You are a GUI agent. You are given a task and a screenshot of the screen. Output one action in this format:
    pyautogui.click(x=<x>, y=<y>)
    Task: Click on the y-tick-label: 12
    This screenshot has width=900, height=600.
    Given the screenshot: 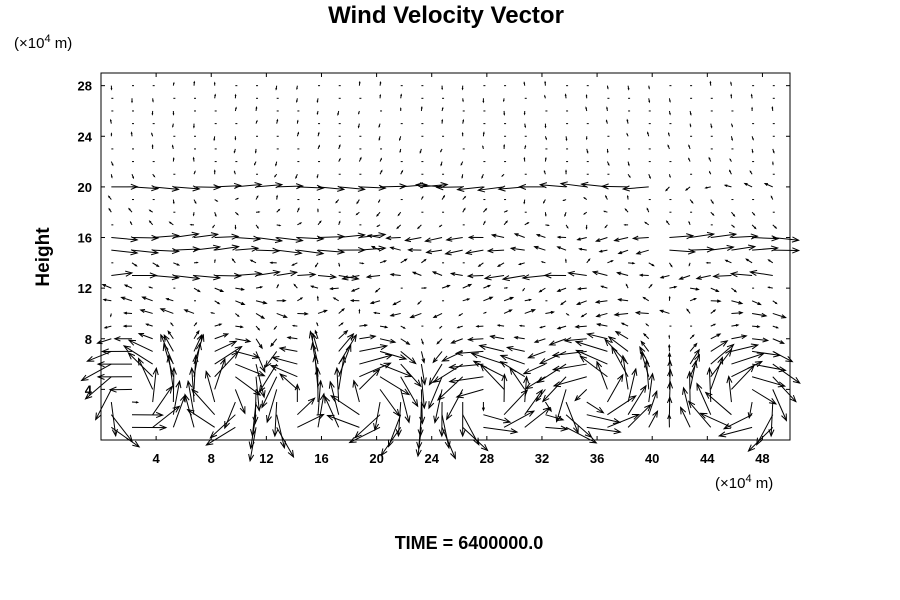 What is the action you would take?
    pyautogui.click(x=85, y=288)
    